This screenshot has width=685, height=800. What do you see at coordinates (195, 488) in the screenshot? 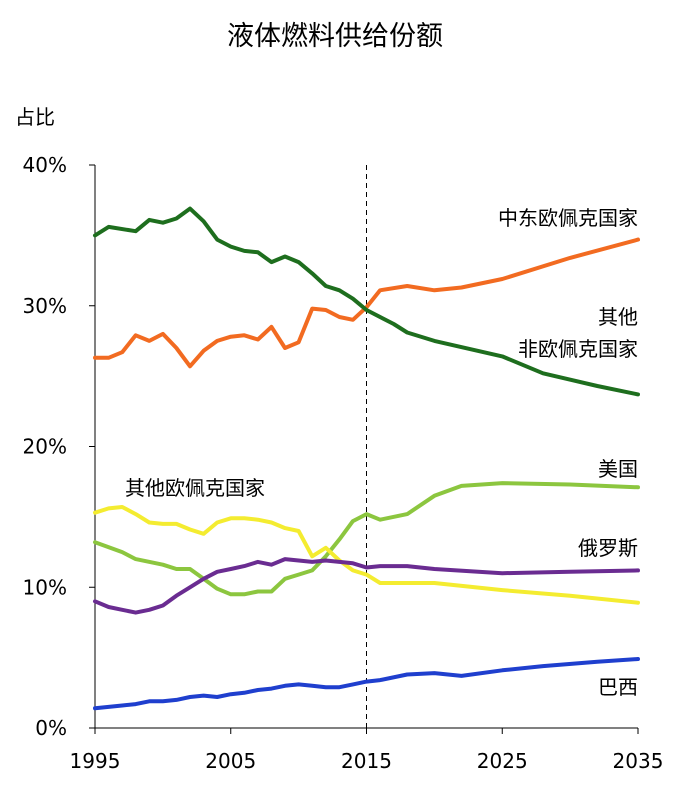
I see `series-label-3: 其他欧佩克国家` at bounding box center [195, 488].